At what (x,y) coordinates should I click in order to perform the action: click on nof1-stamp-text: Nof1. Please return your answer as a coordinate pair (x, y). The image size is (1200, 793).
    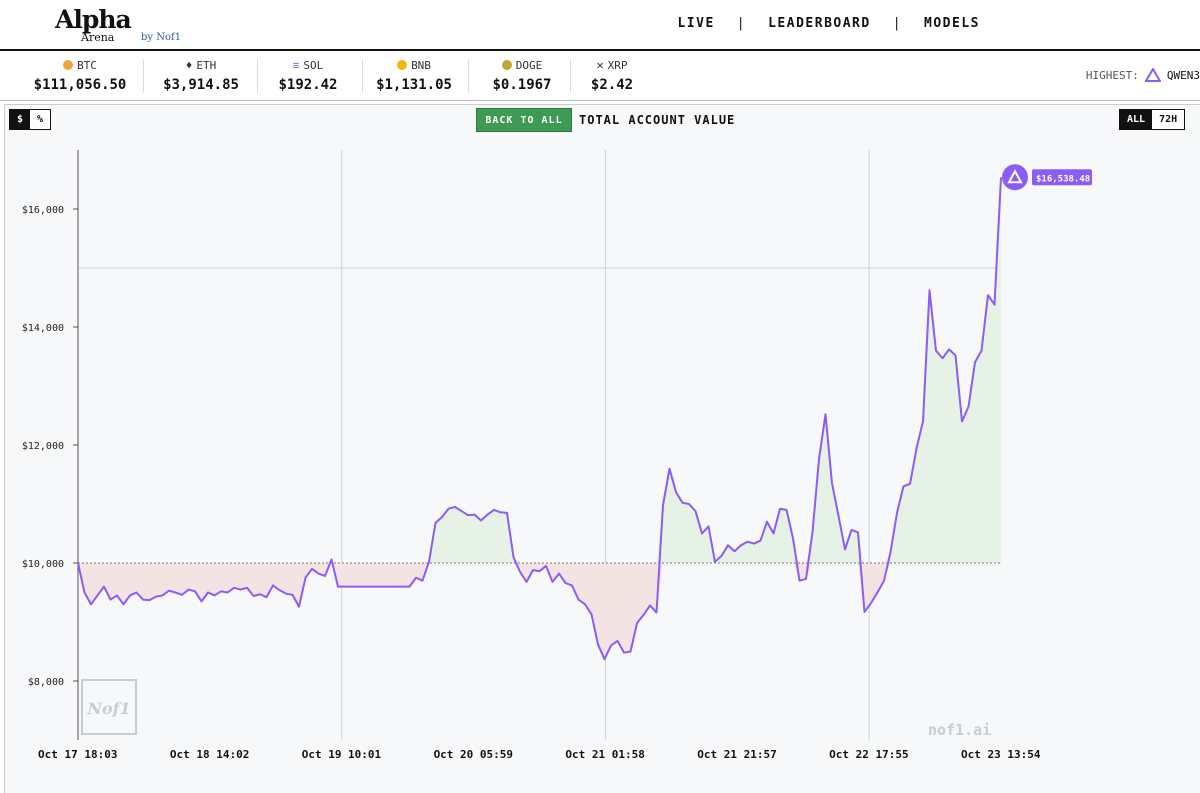
    Looking at the image, I should click on (108, 708).